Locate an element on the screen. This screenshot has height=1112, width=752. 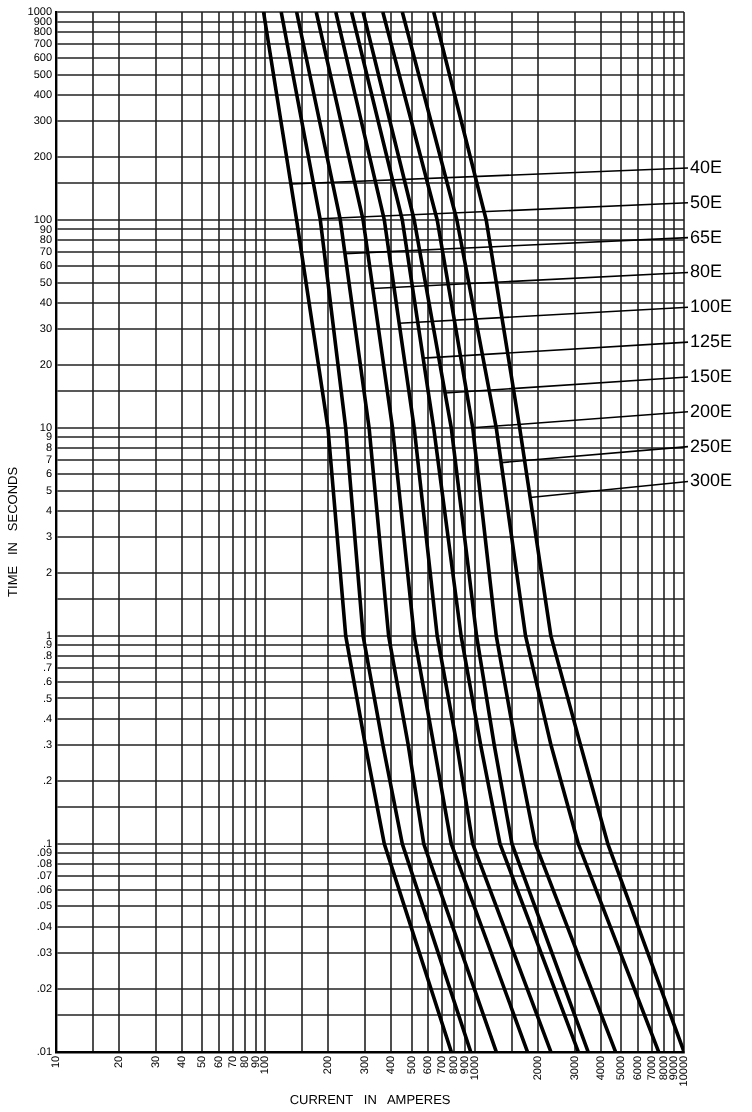
text: 40E is located at coordinates (706, 166).